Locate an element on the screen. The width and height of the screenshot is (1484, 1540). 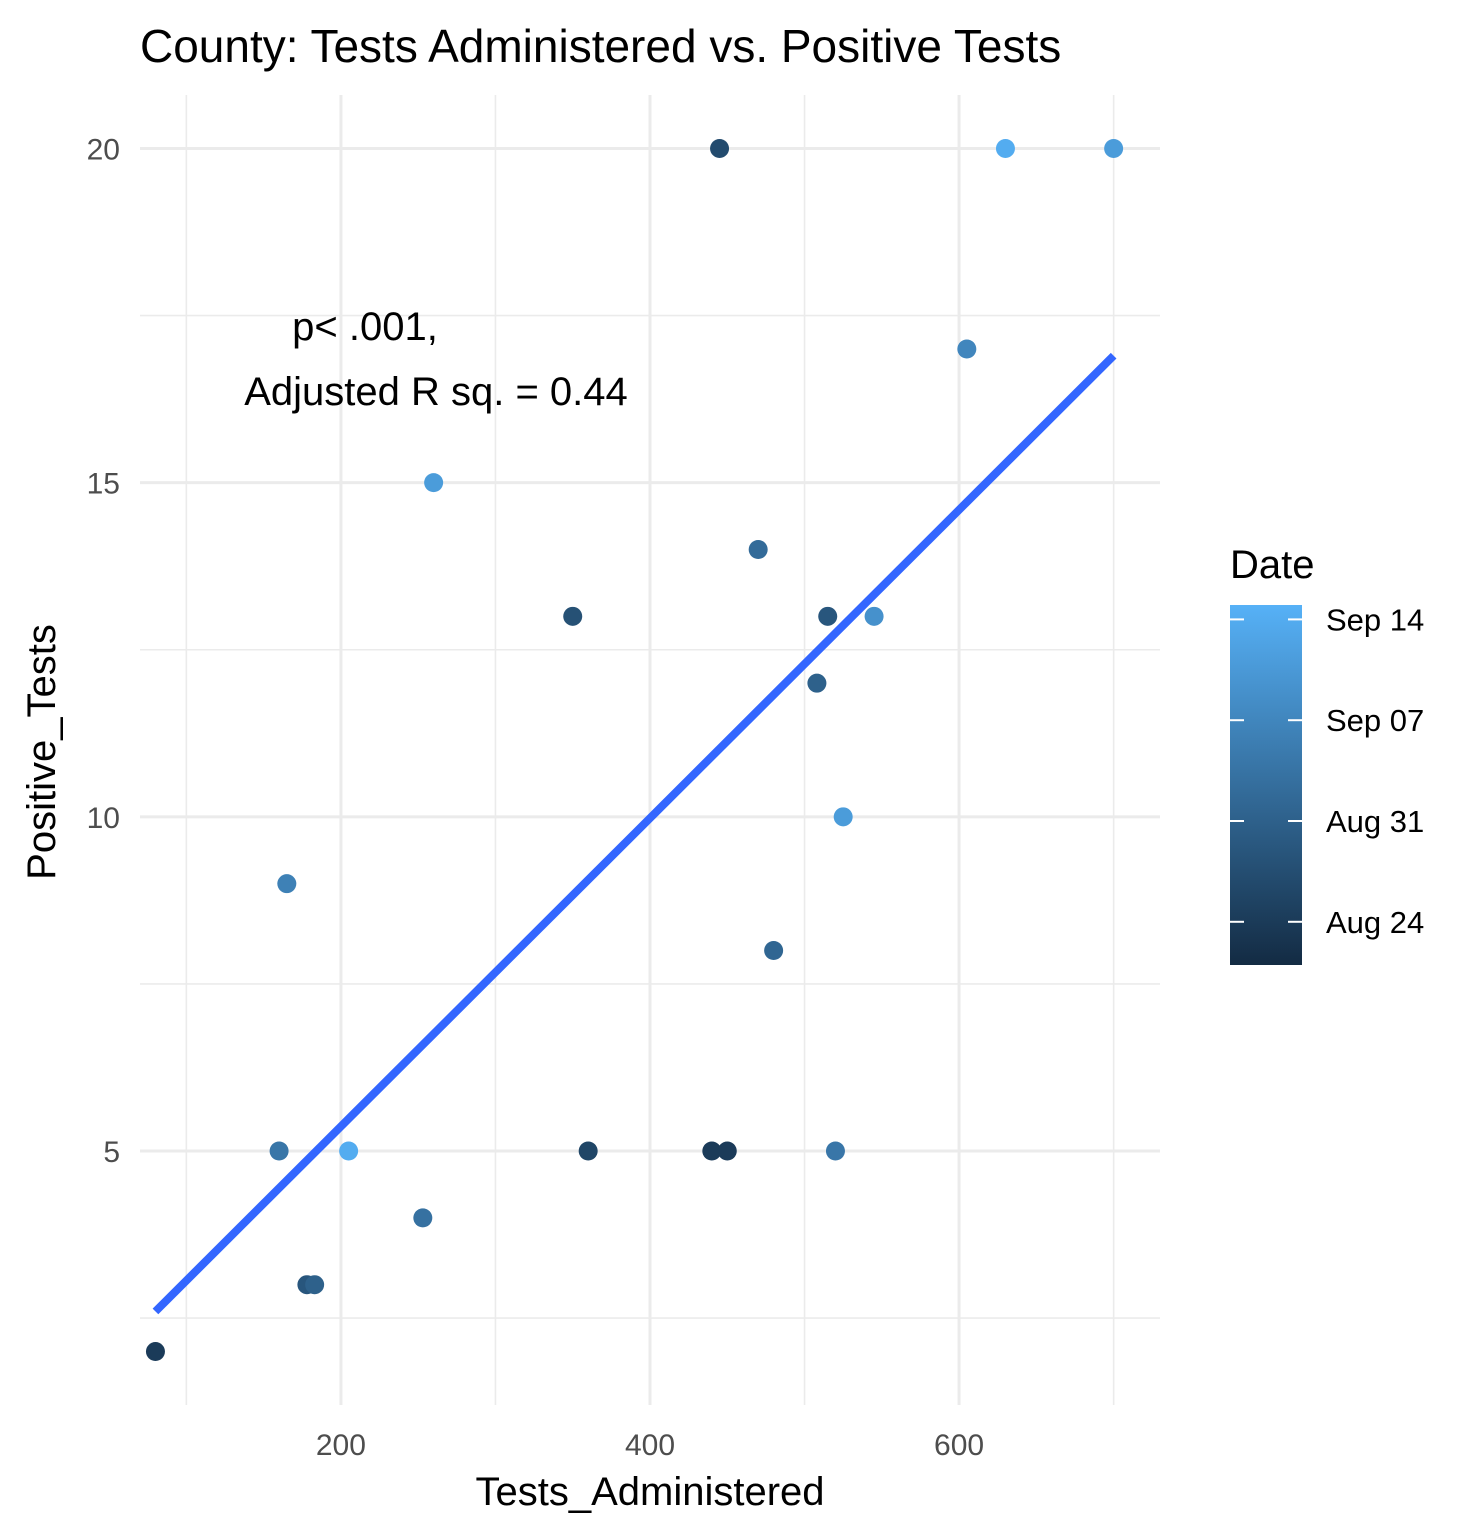
x-axis-title: Tests_Administered is located at coordinates (649, 1492).